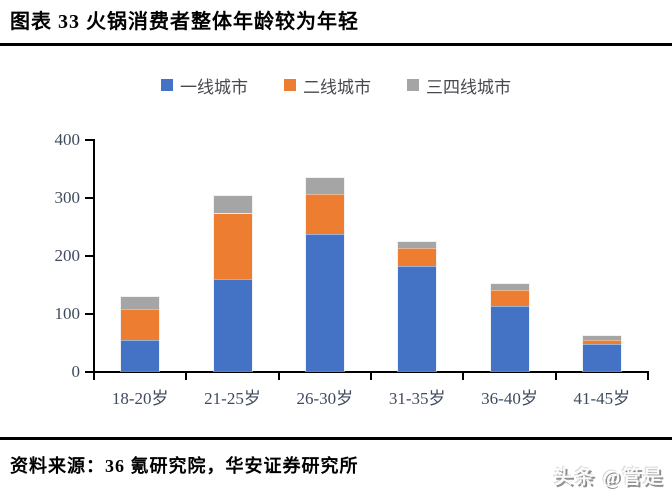  I want to click on x-axis-line, so click(371, 372).